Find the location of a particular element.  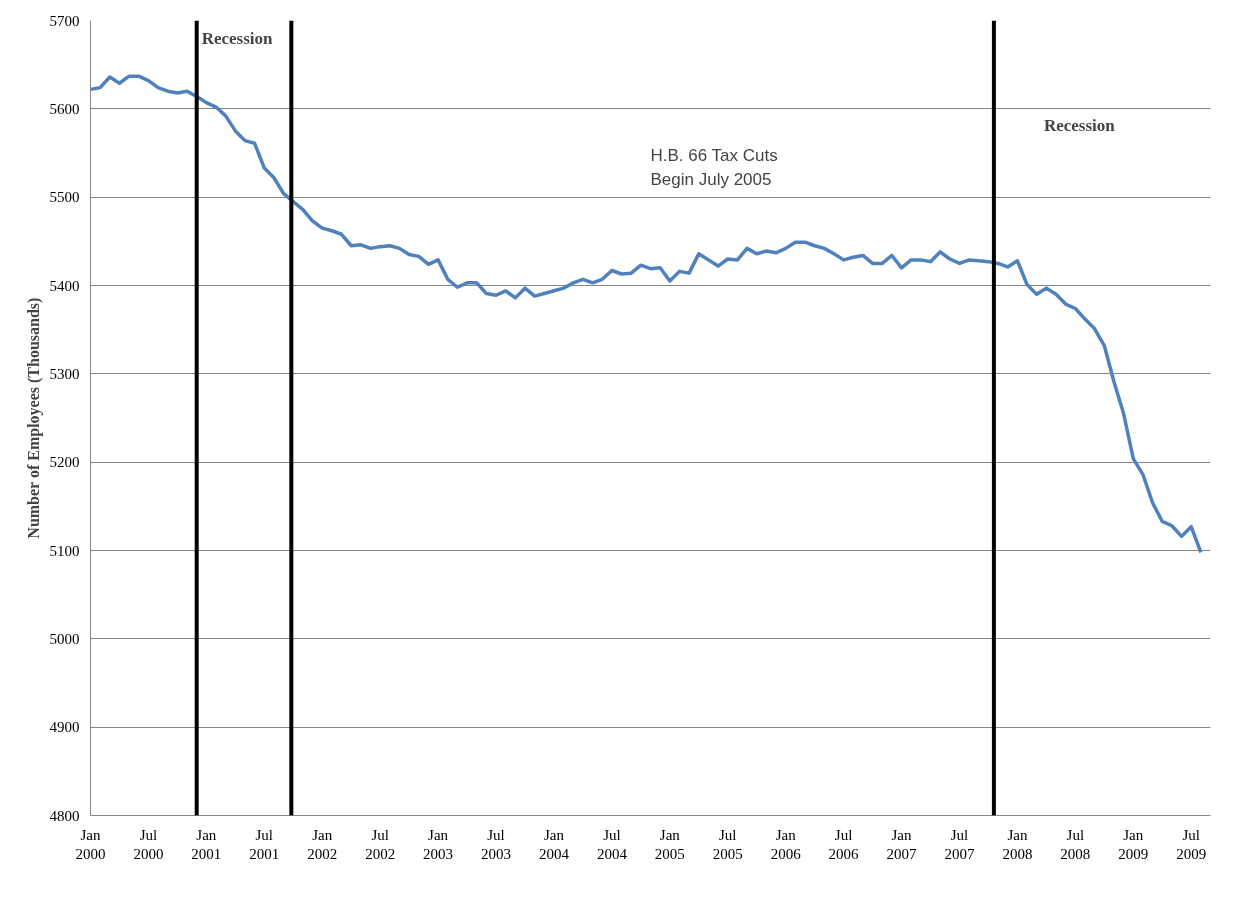

x-tick-label: Jul 2006 is located at coordinates (844, 844).